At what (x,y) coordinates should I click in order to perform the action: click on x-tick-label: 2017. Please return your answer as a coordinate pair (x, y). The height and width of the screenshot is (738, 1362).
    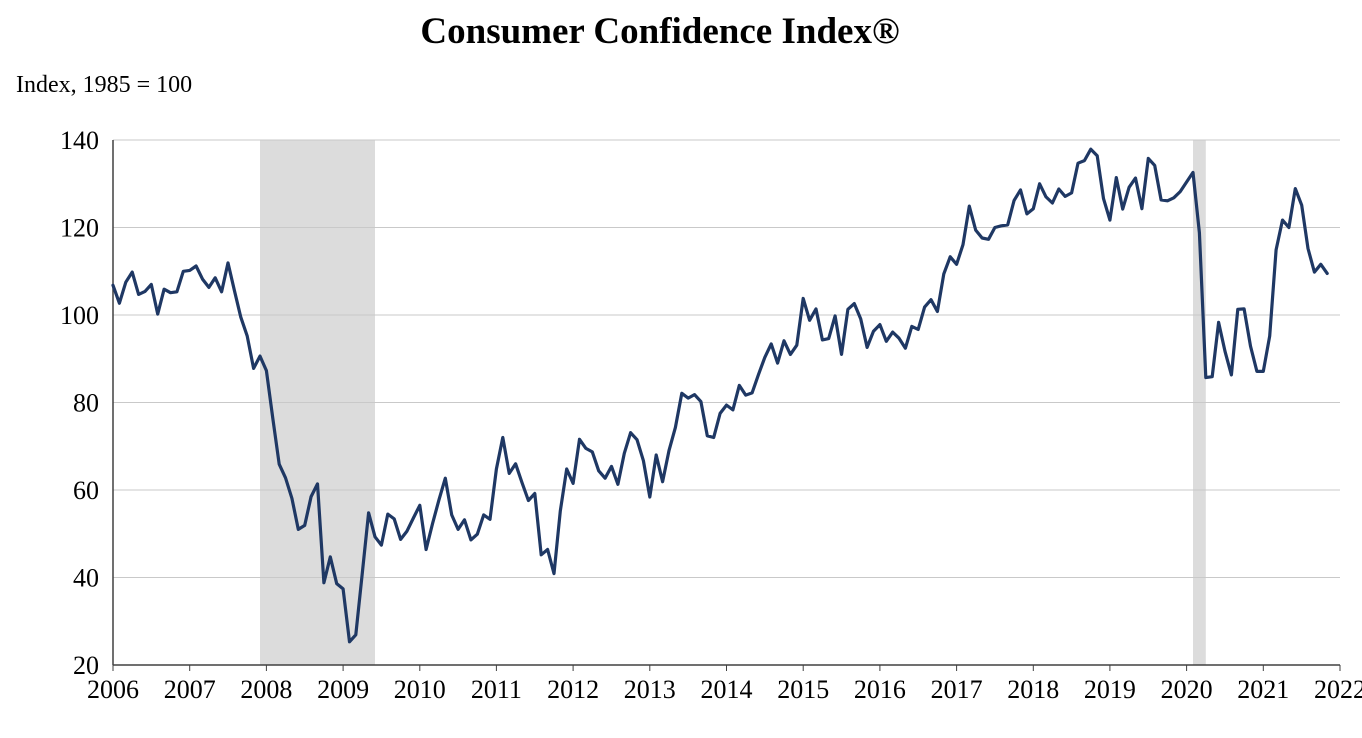
    Looking at the image, I should click on (957, 689).